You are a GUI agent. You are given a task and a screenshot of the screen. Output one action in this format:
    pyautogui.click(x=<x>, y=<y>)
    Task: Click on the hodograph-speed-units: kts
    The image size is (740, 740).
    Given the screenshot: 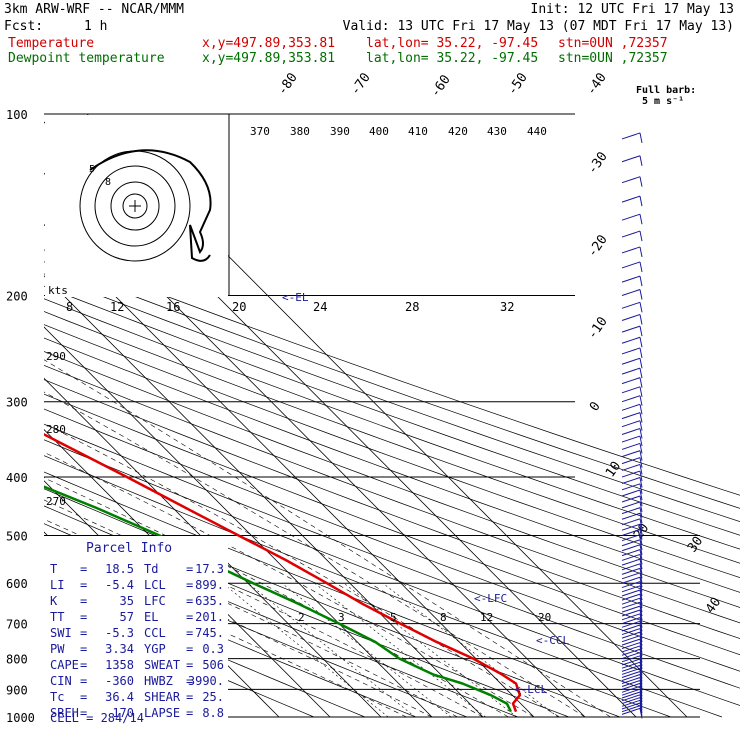 What is the action you would take?
    pyautogui.click(x=58, y=290)
    